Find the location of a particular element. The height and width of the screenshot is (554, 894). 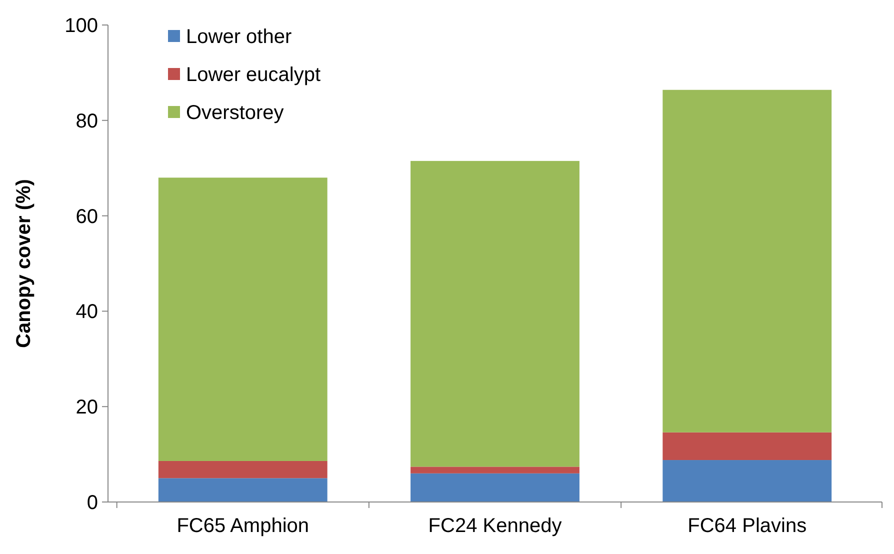

x-tick-label: FC65 Amphion is located at coordinates (243, 526).